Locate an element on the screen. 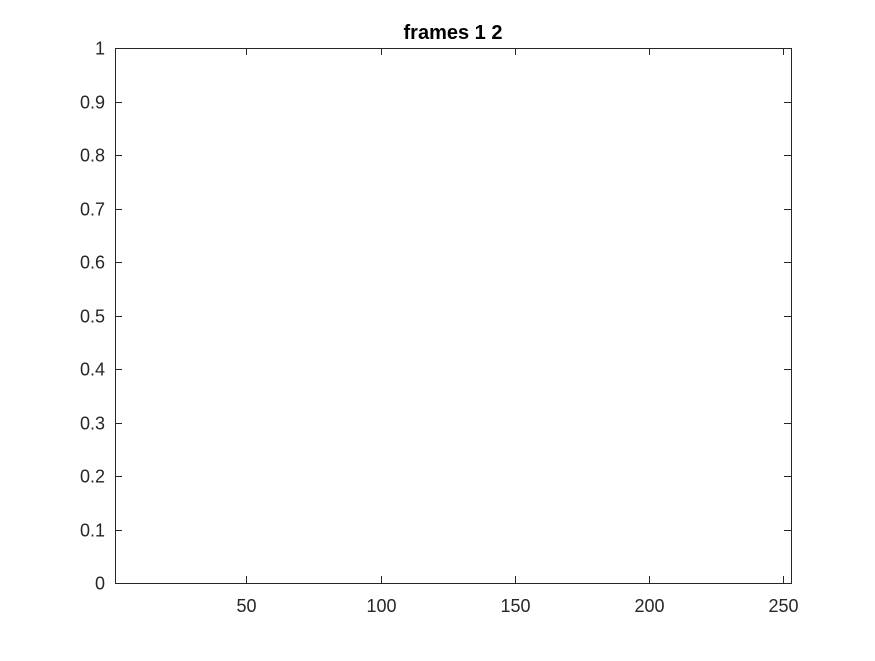 The width and height of the screenshot is (875, 661). y-tick-label: 0.7 is located at coordinates (92, 210).